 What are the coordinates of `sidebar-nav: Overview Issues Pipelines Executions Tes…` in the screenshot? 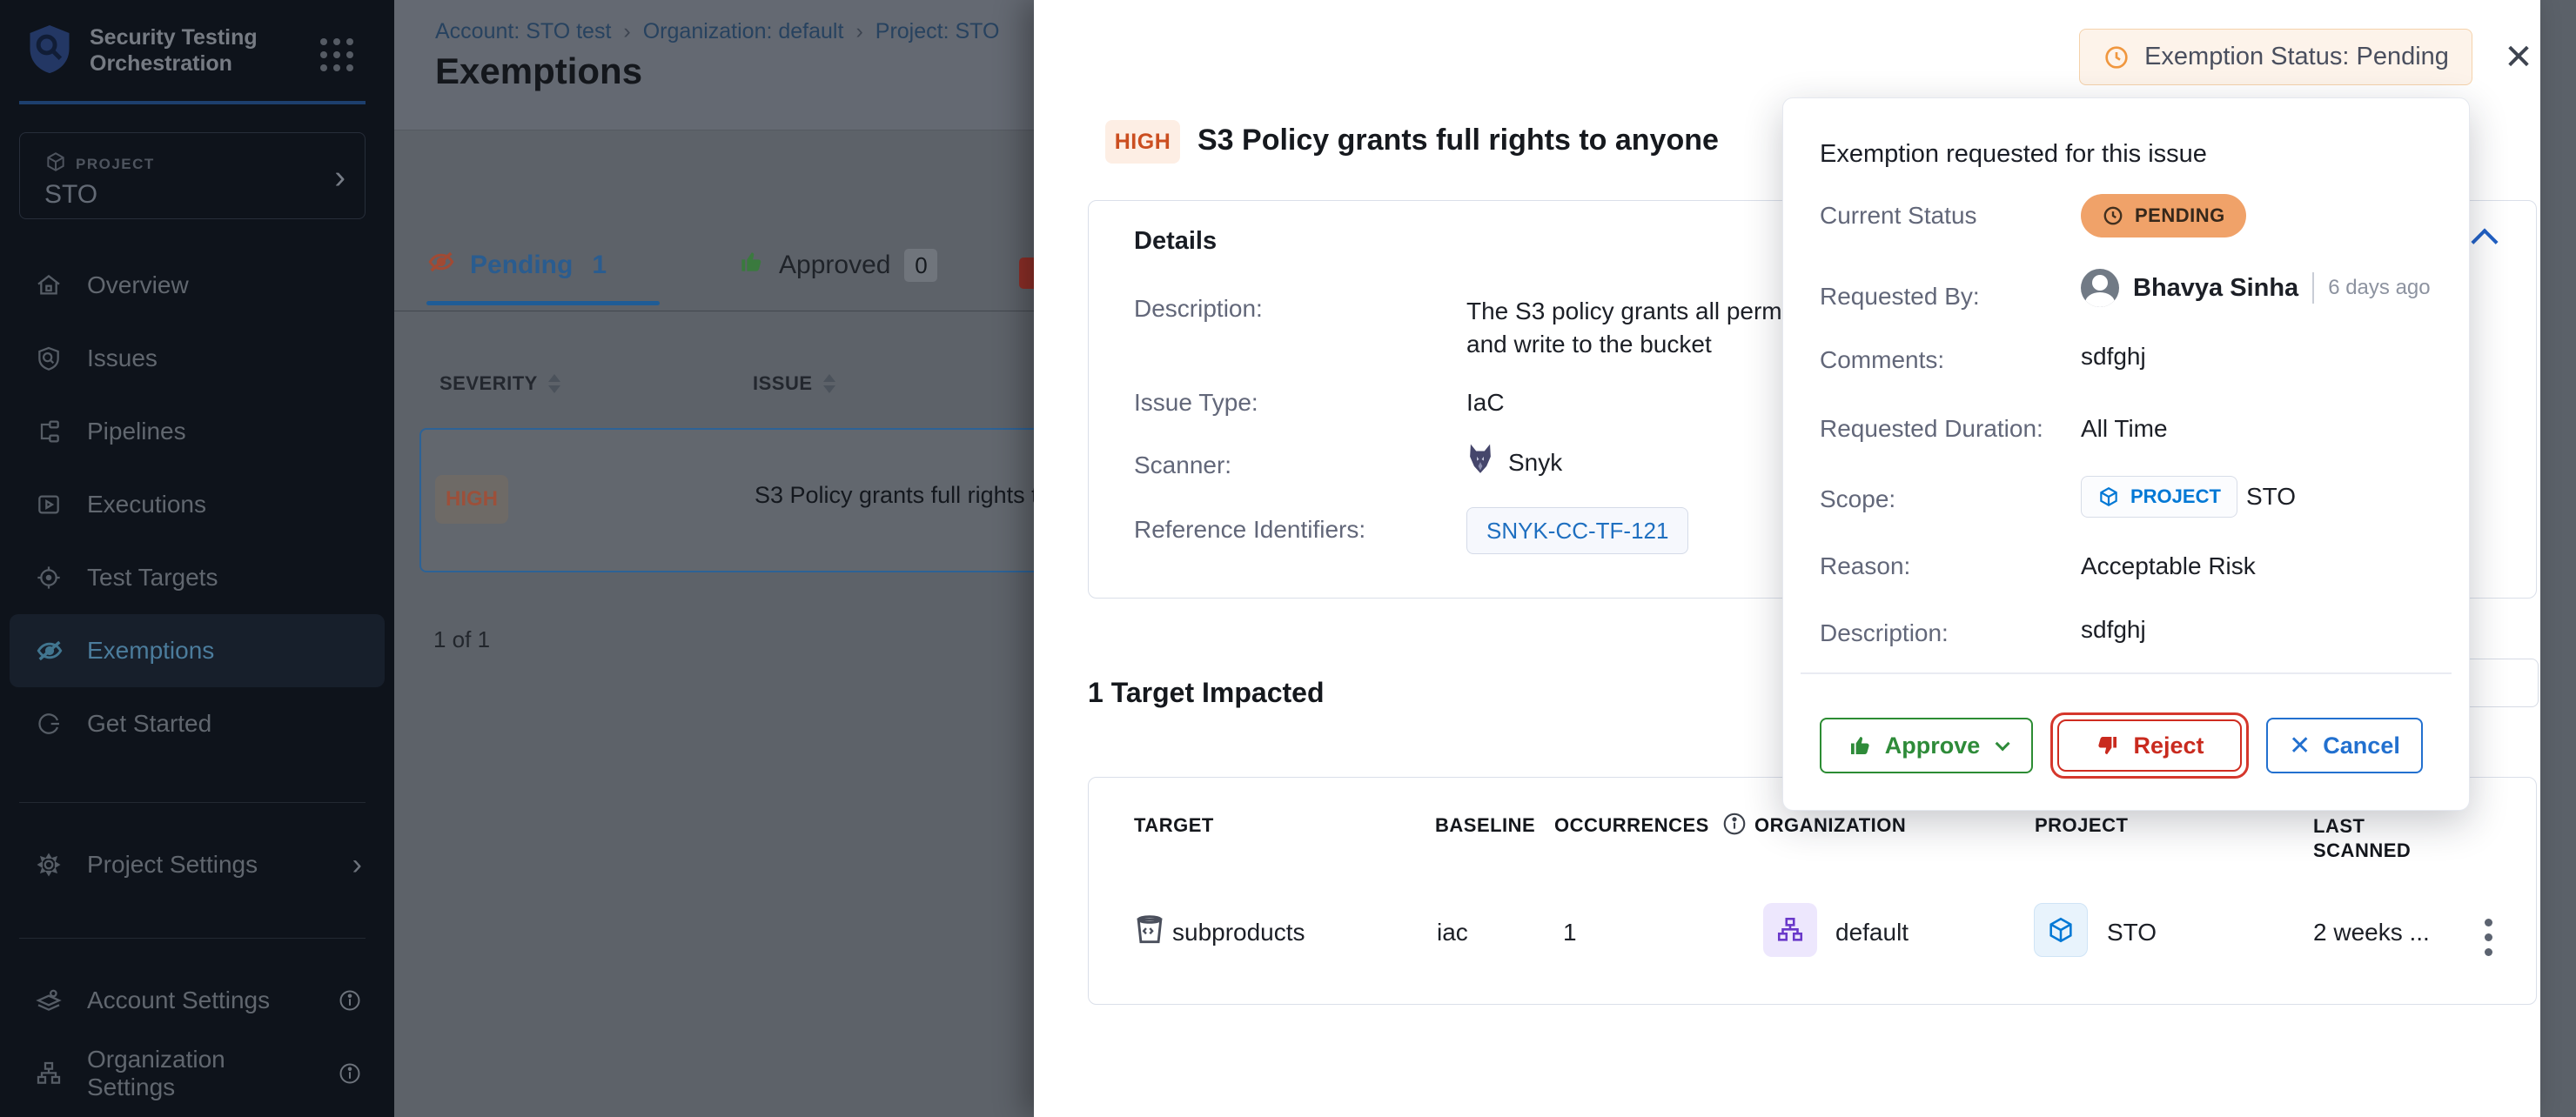 It's located at (197, 504).